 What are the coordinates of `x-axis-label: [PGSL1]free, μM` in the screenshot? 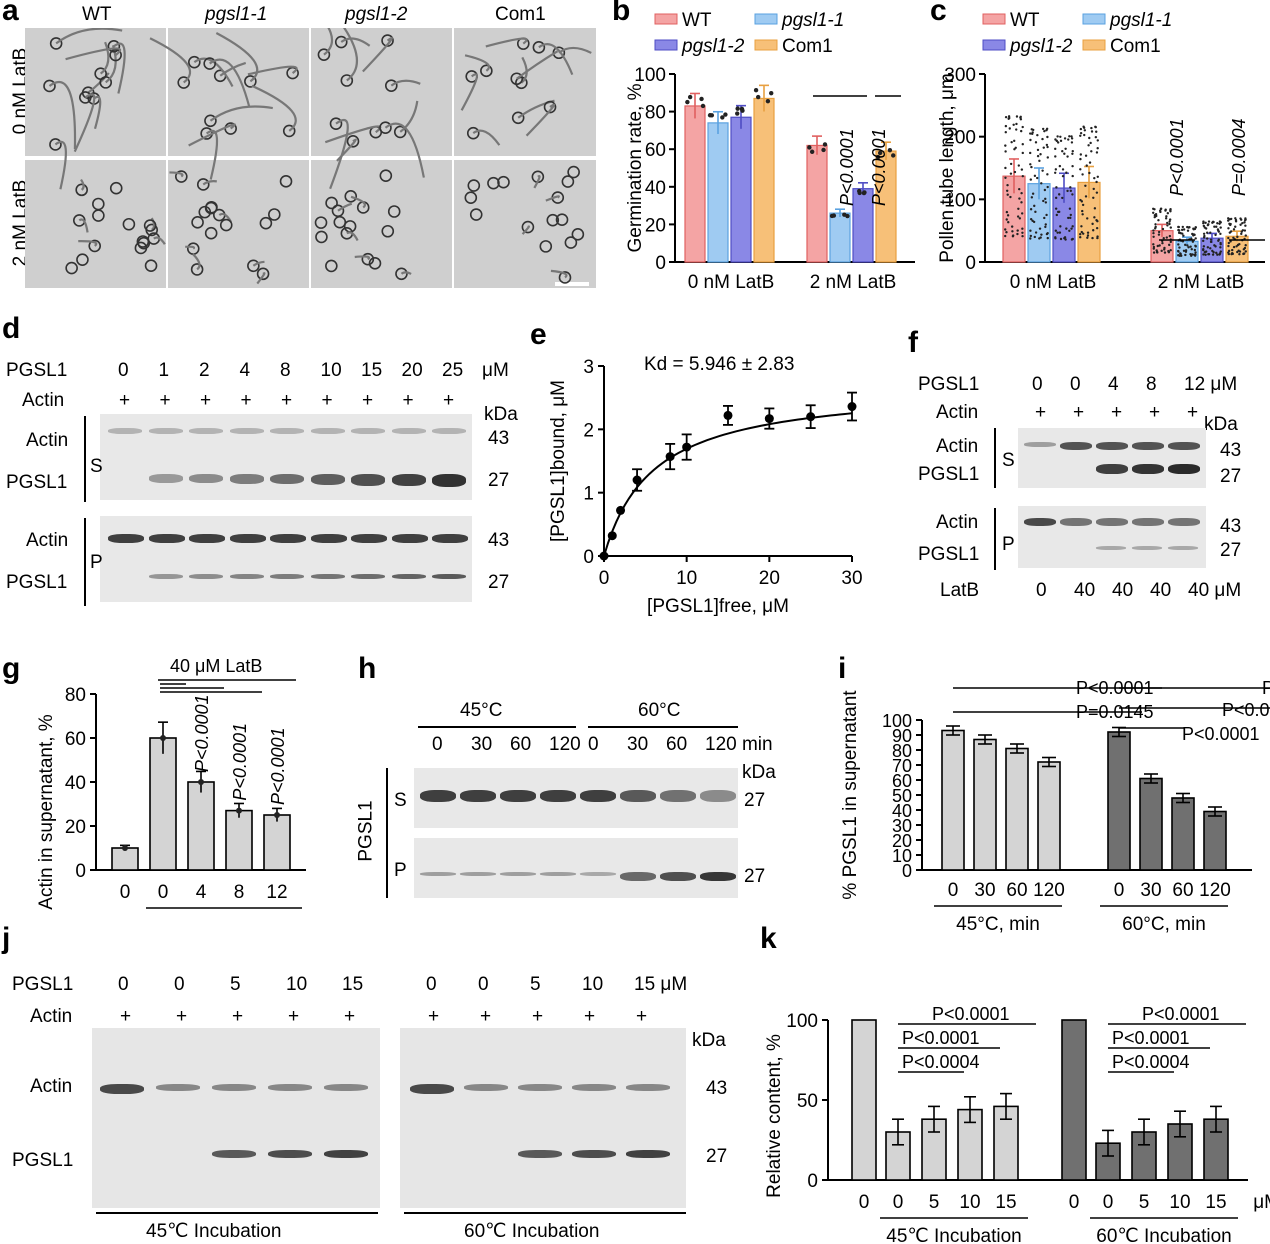 It's located at (718, 606).